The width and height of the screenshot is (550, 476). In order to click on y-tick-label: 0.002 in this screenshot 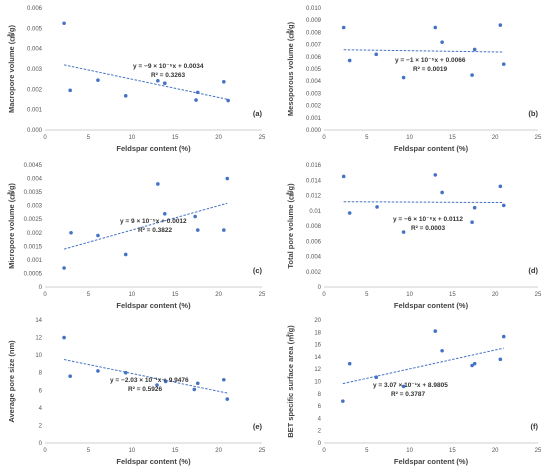, I will do `click(314, 273)`.